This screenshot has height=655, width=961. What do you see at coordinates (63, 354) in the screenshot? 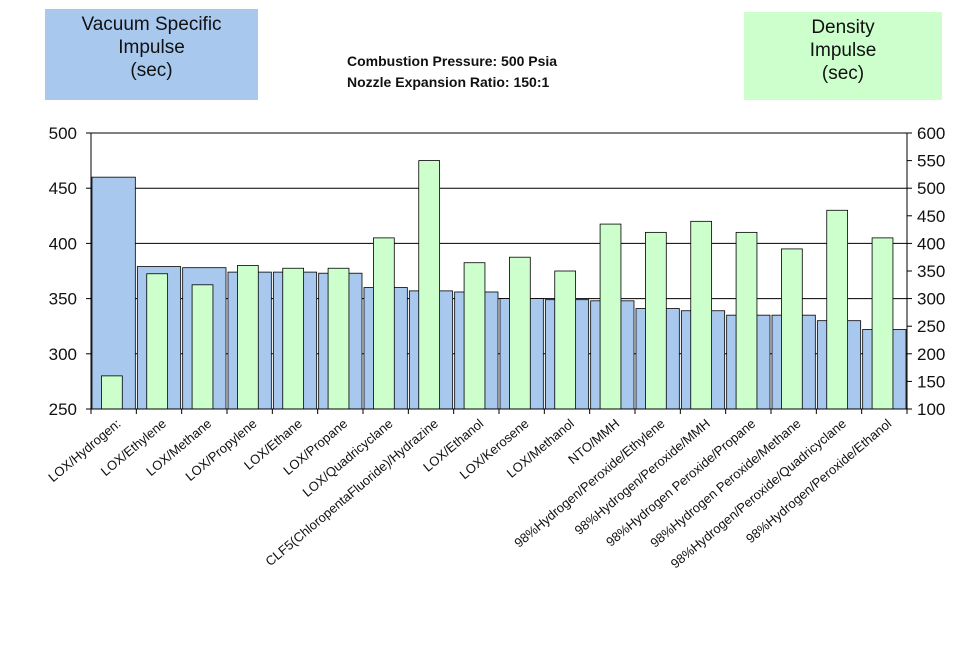
I see `y-left-tick-label-300: 300` at bounding box center [63, 354].